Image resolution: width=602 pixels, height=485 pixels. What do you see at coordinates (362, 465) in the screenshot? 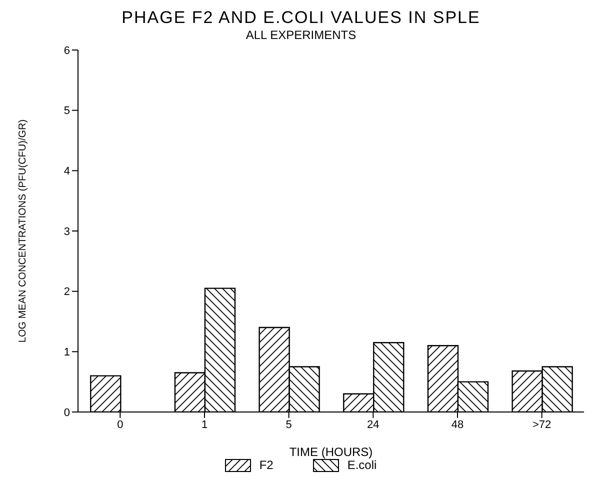
I see `legend-label: E.coli` at bounding box center [362, 465].